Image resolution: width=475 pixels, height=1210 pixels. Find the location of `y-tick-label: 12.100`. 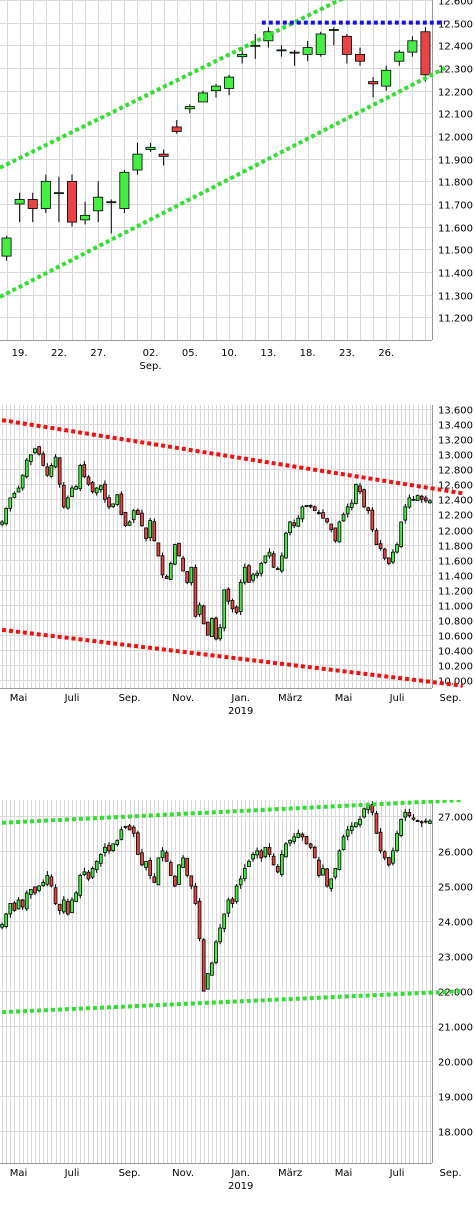

y-tick-label: 12.100 is located at coordinates (455, 115).